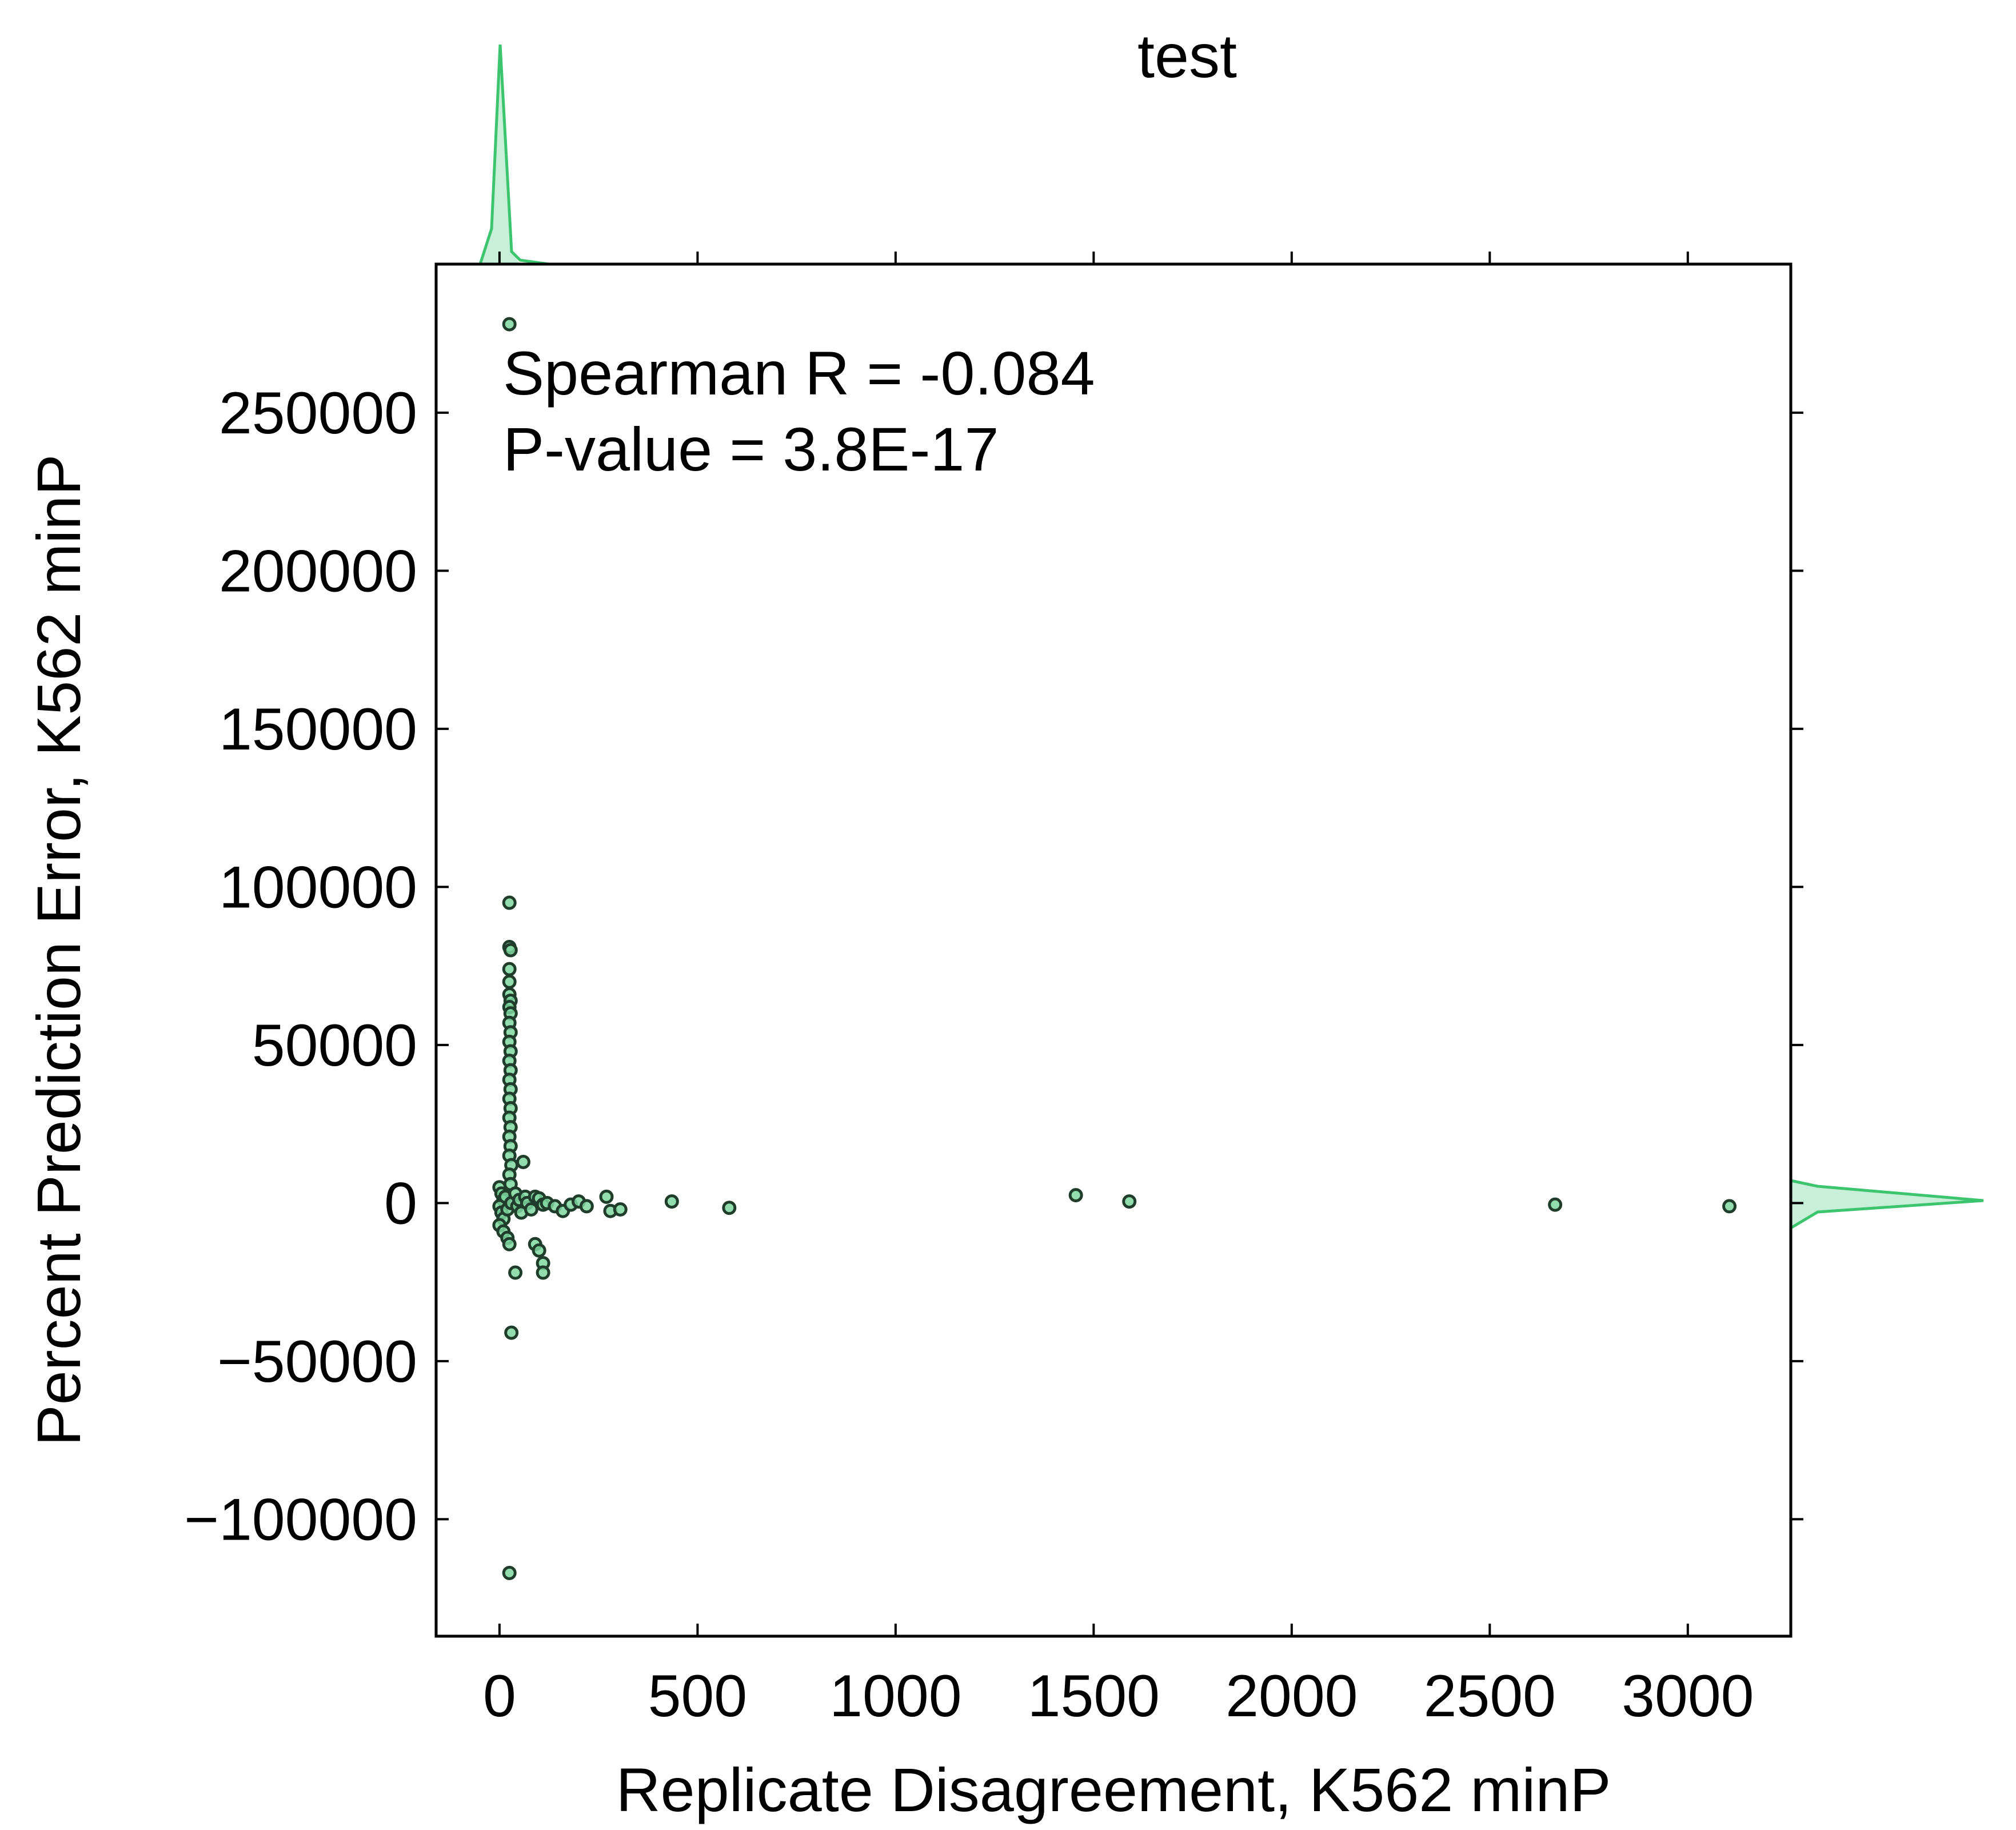 Image resolution: width=2016 pixels, height=1830 pixels. I want to click on x-tick-label: 1500, so click(1094, 1696).